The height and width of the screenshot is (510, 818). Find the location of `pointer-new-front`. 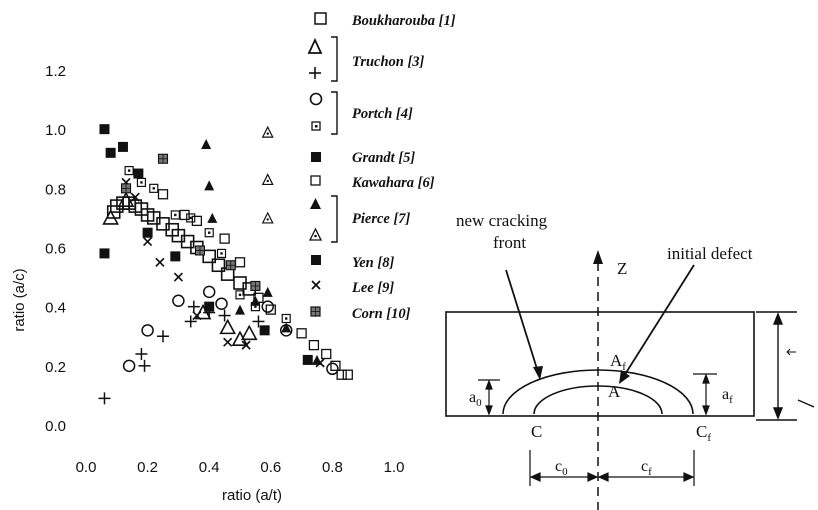

pointer-new-front is located at coordinates (524, 324).